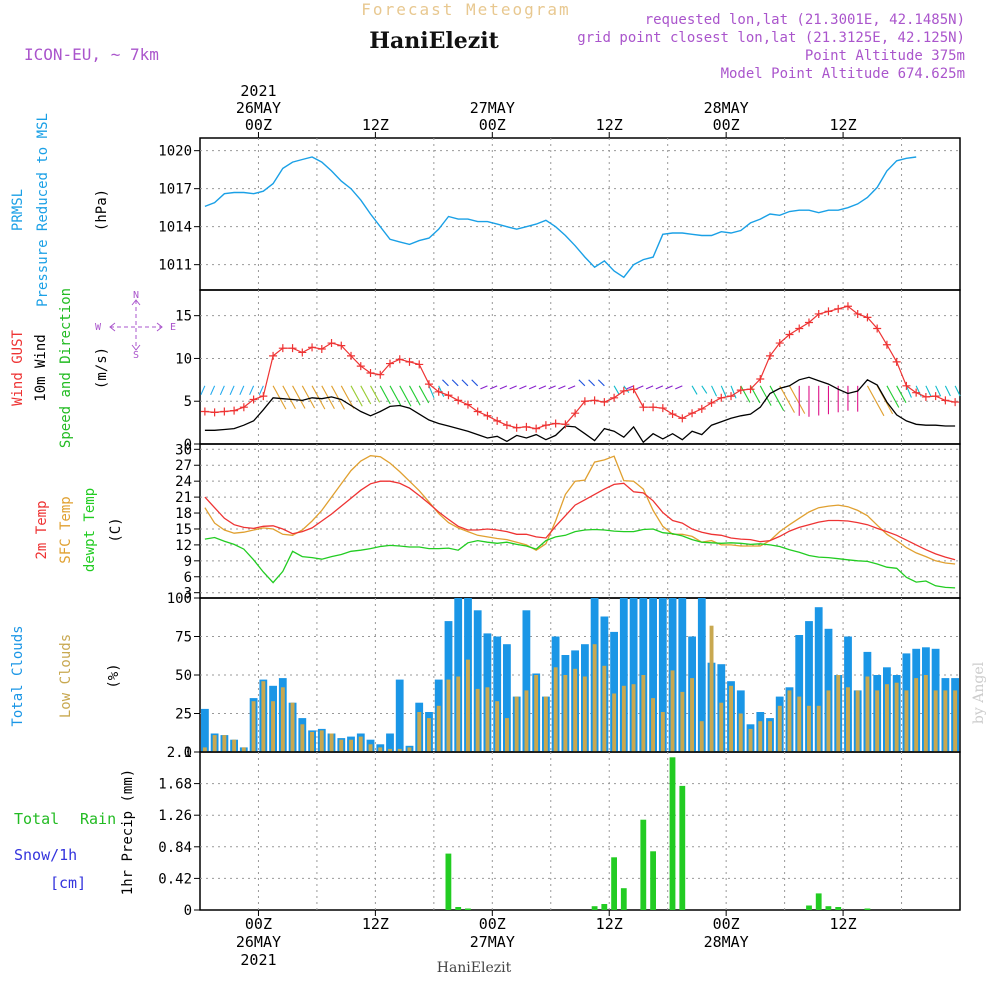 The height and width of the screenshot is (1000, 1000). Describe the element at coordinates (128, 832) in the screenshot. I see `precip-unit: 1hr Precip (mm)` at that location.